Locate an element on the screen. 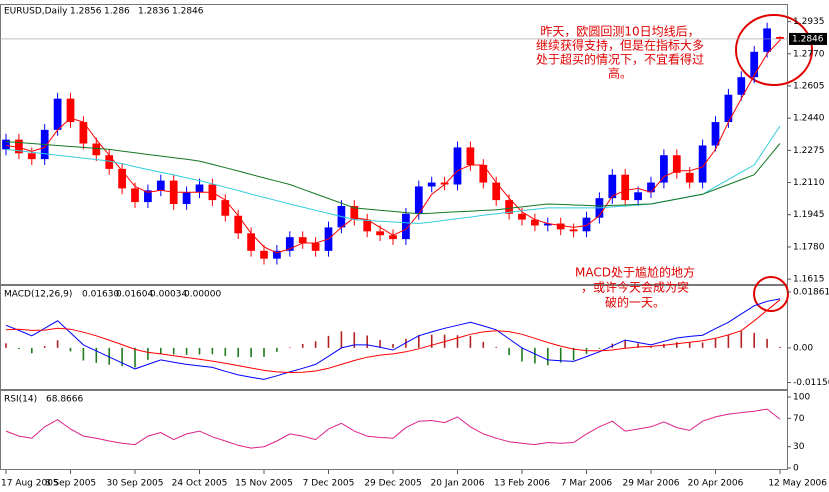  x-tick-label: 13 Feb 2006 is located at coordinates (522, 484).